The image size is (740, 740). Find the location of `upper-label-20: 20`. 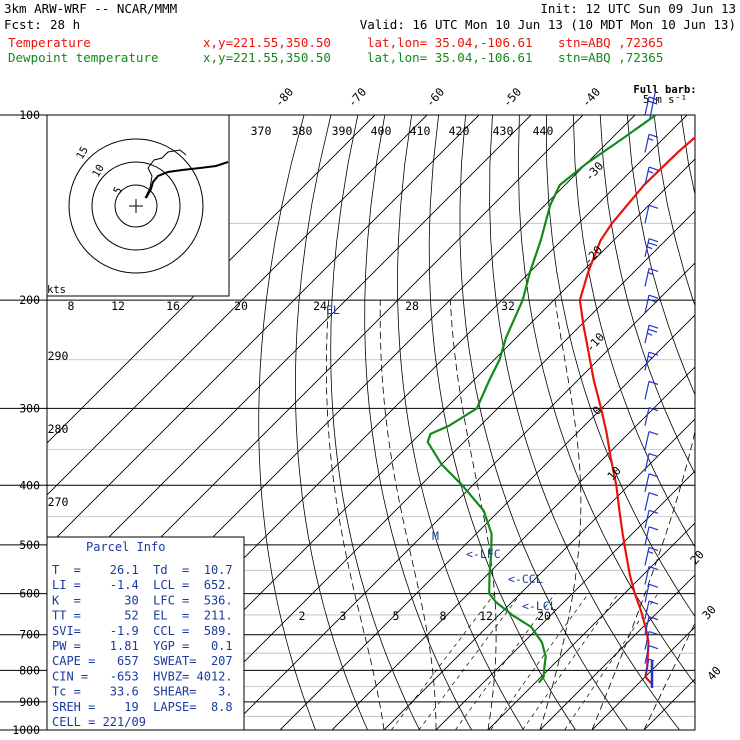

upper-label-20: 20 is located at coordinates (241, 306).